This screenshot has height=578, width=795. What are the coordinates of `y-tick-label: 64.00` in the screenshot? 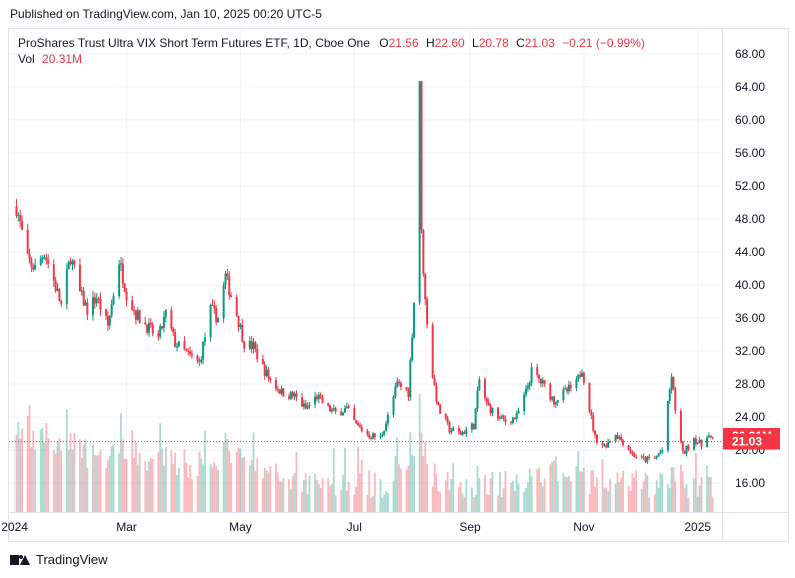 It's located at (750, 87).